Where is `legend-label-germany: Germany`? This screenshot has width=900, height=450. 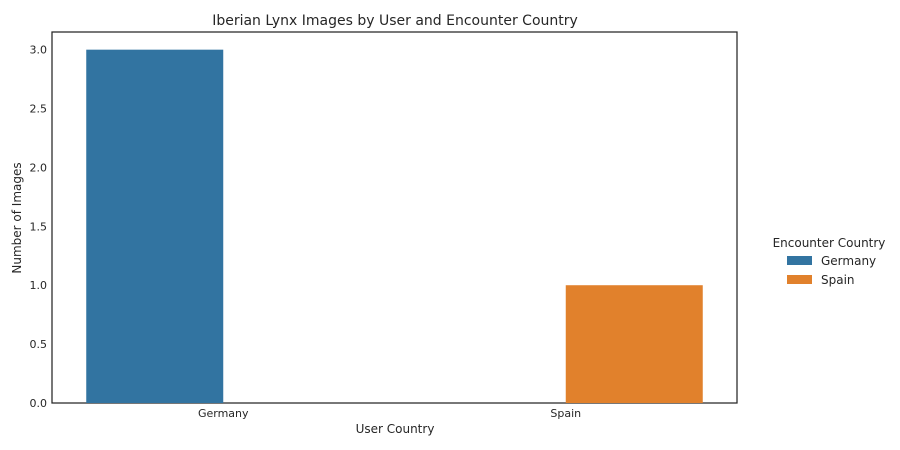
legend-label-germany: Germany is located at coordinates (848, 261).